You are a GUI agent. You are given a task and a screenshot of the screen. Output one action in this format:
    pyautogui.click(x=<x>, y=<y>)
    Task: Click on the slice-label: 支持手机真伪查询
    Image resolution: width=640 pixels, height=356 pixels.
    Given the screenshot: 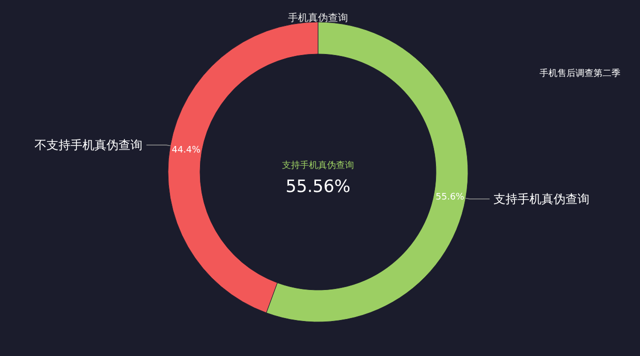 What is the action you would take?
    pyautogui.click(x=542, y=199)
    